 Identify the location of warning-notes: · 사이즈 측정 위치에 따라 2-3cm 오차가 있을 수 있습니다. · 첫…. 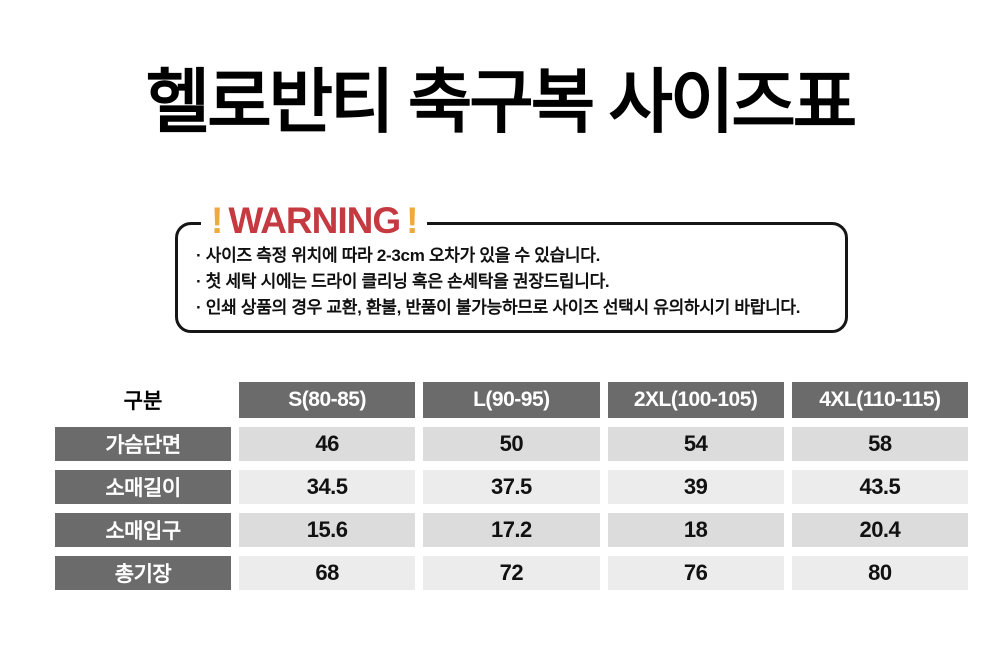
(516, 282).